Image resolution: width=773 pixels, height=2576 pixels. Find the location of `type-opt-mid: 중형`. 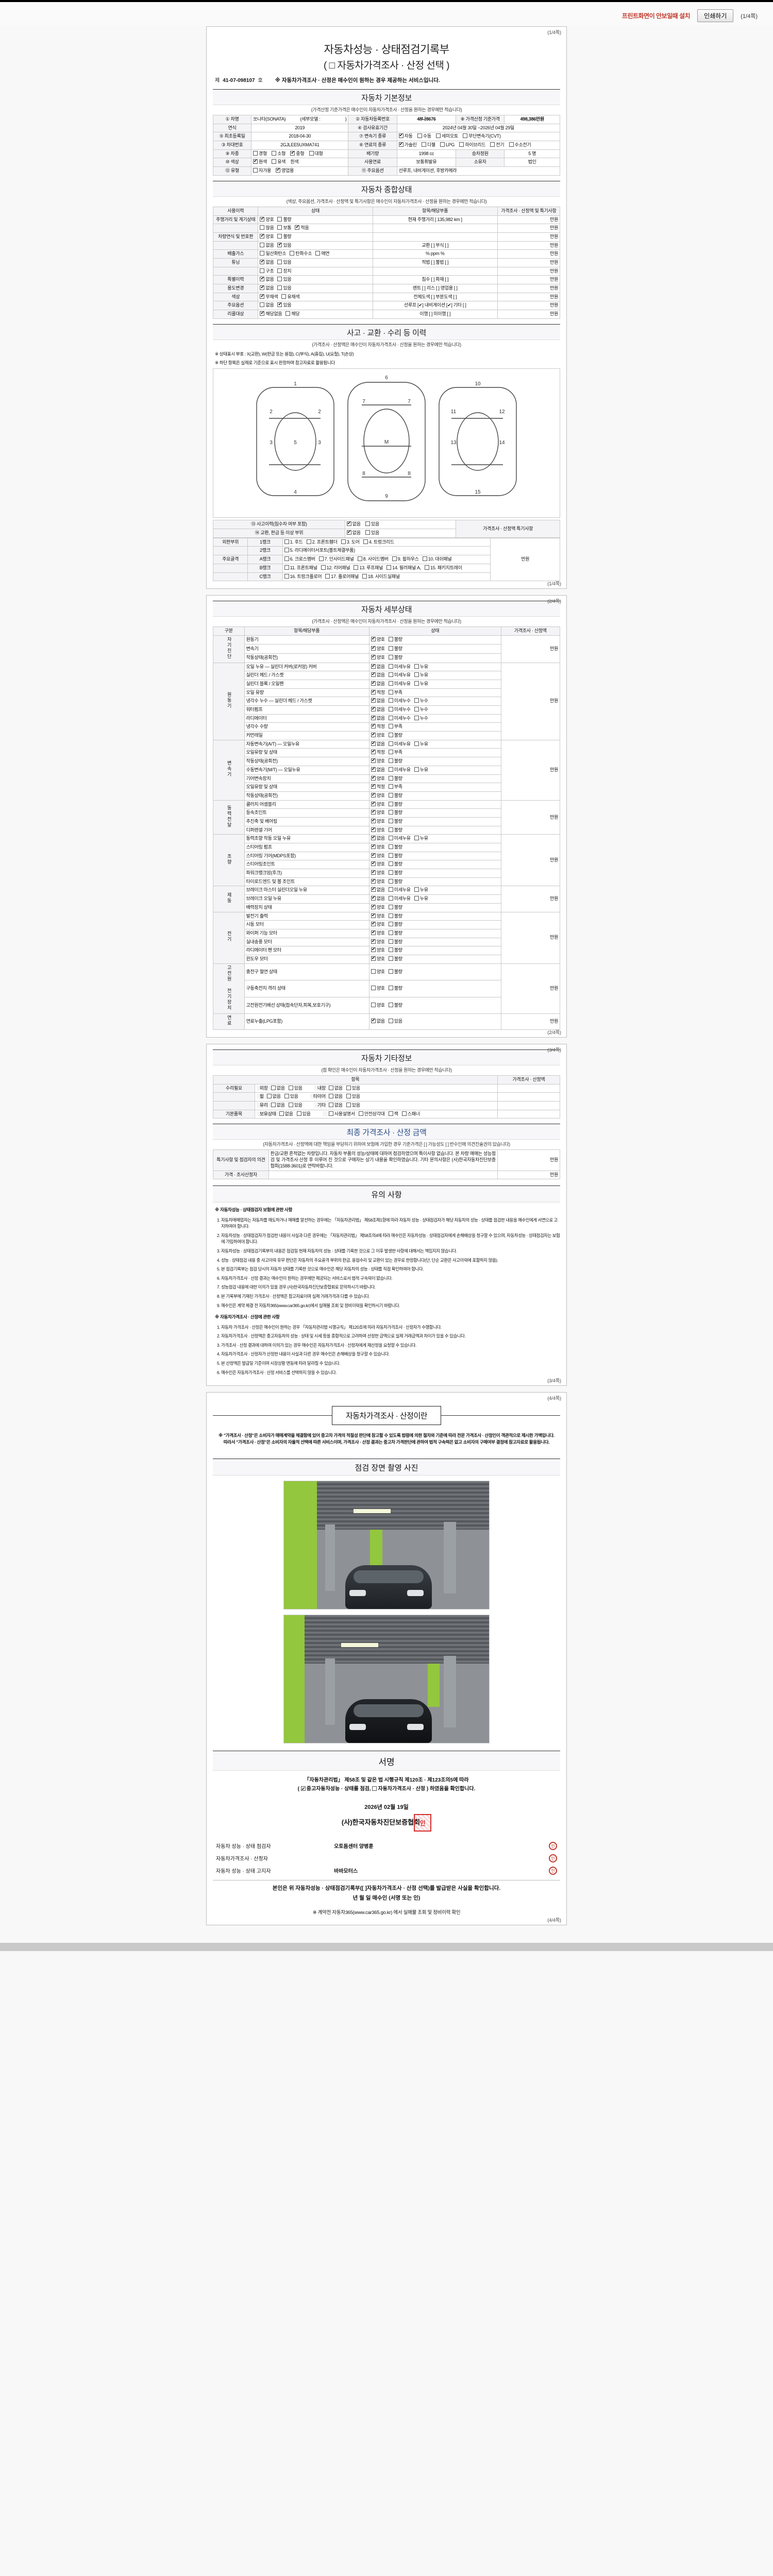

type-opt-mid: 중형 is located at coordinates (297, 153).